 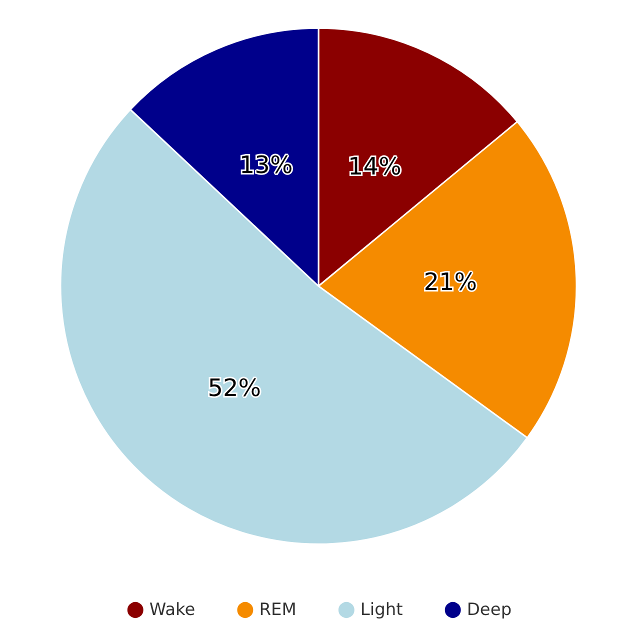 What do you see at coordinates (235, 388) in the screenshot?
I see `data-label: 52%` at bounding box center [235, 388].